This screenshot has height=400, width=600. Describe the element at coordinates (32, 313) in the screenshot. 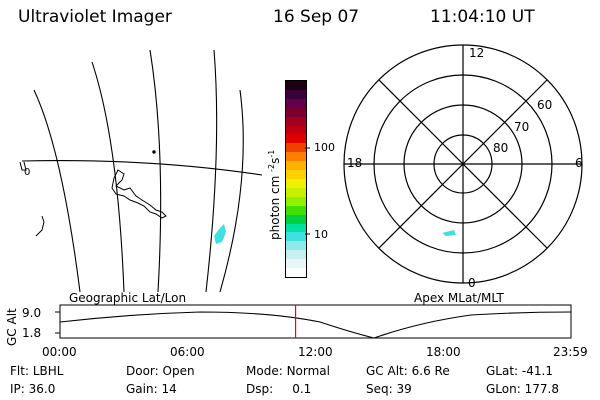

I see `timeline-y-tick: 9.0` at that location.